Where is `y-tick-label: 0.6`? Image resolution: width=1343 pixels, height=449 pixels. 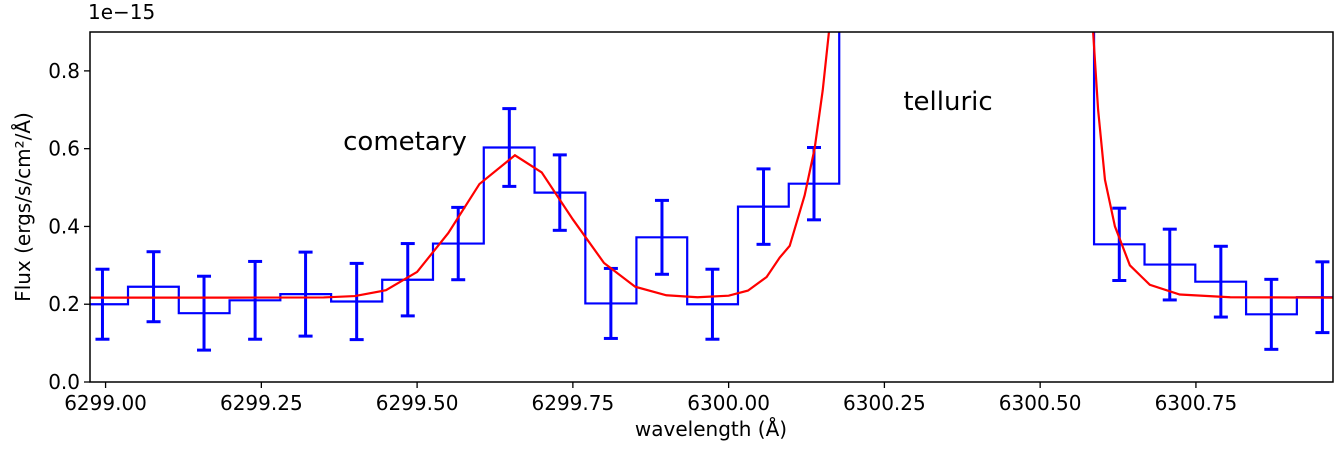
y-tick-label: 0.6 is located at coordinates (64, 149).